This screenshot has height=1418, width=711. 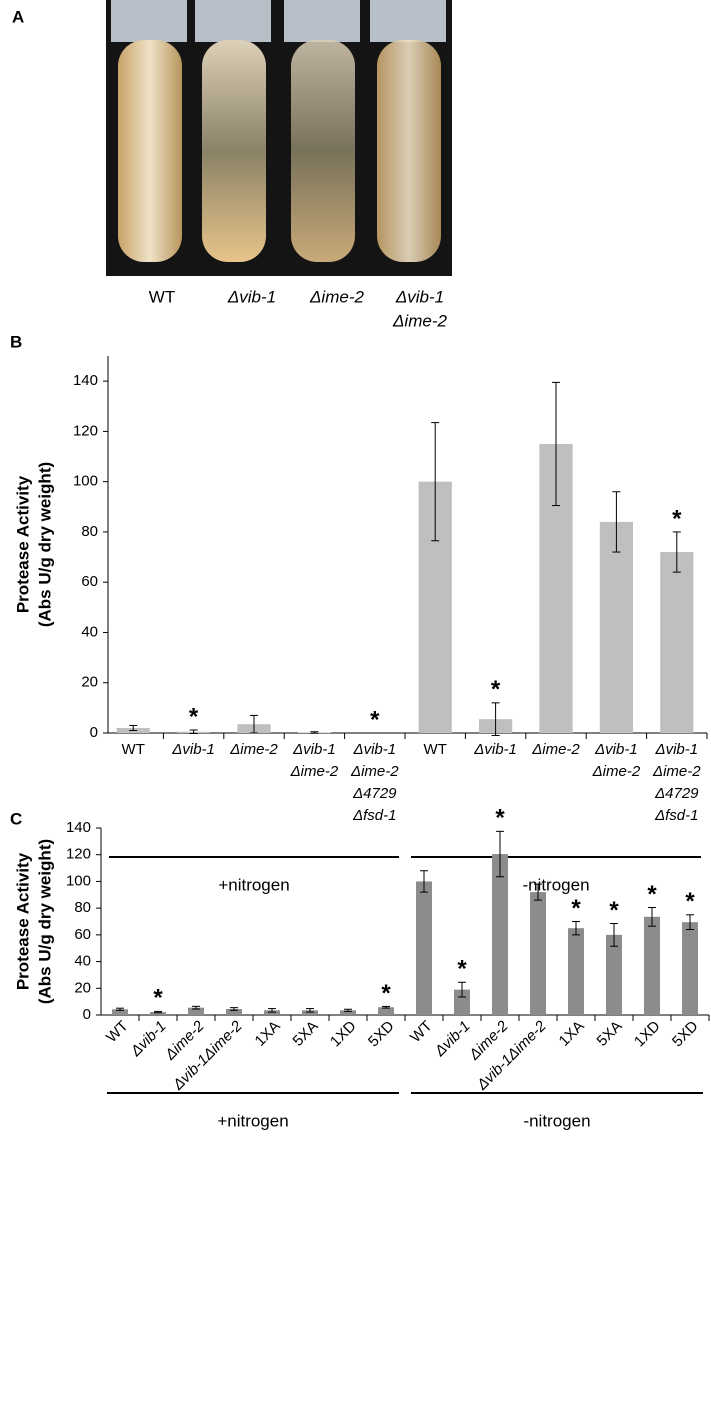 What do you see at coordinates (82, 961) in the screenshot?
I see `y-tick-label: 40` at bounding box center [82, 961].